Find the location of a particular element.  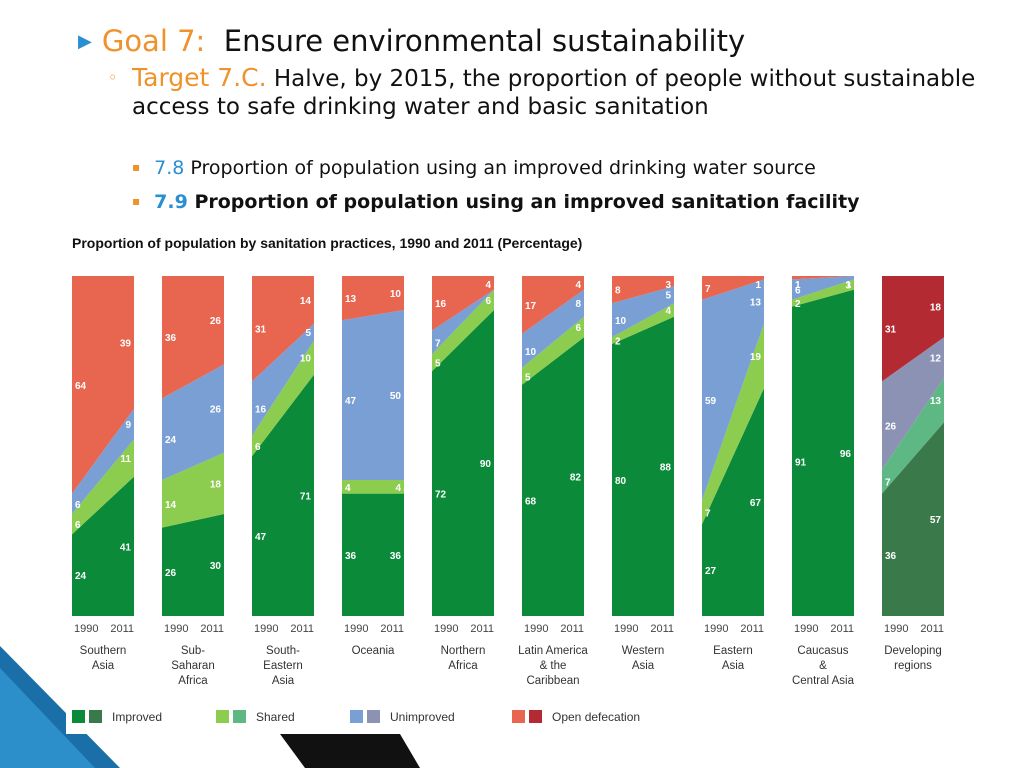

data-label: 2 is located at coordinates (798, 304).